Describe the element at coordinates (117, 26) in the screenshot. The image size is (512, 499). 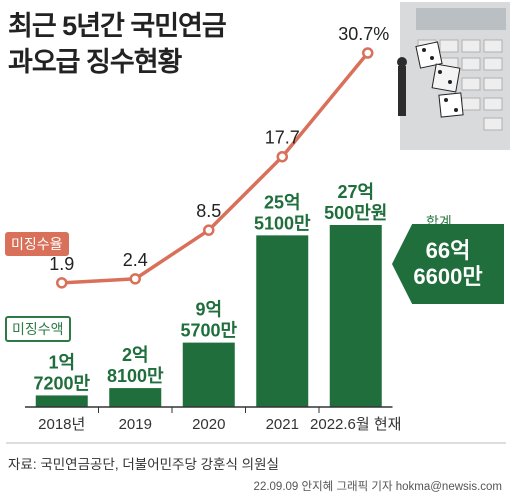
I see `chart-title-line1: 최근 5년간 국민연금` at that location.